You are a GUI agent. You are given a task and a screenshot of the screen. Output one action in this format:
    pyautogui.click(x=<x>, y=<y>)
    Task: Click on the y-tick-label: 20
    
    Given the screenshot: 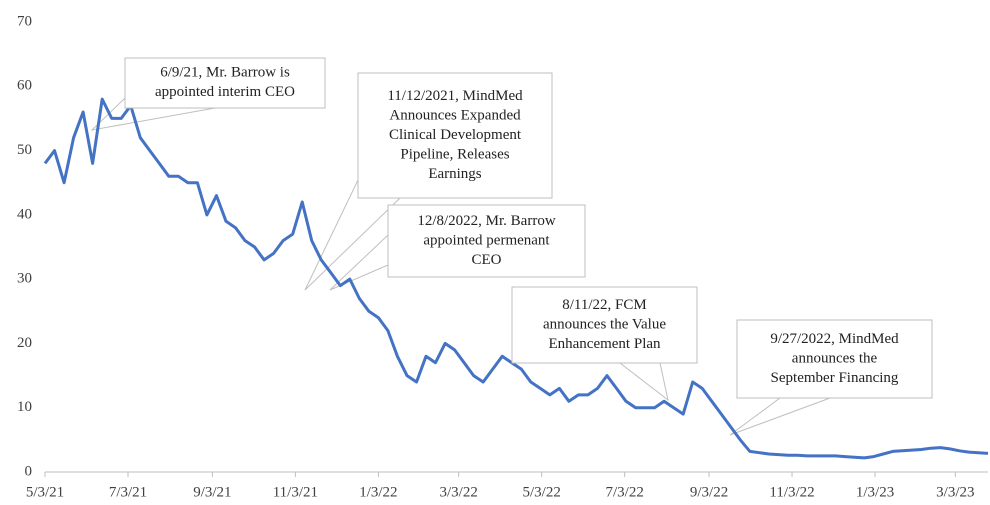 What is the action you would take?
    pyautogui.click(x=24, y=343)
    